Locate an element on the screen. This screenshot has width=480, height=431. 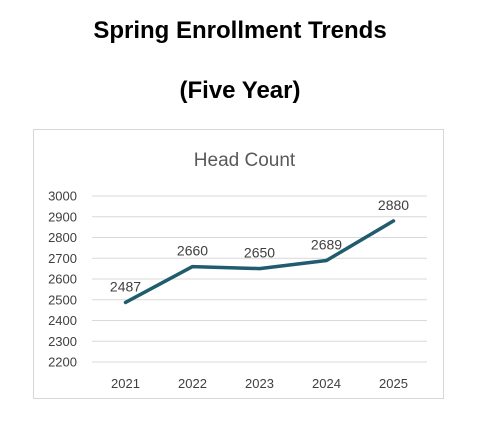
data-label: 2660 is located at coordinates (192, 251).